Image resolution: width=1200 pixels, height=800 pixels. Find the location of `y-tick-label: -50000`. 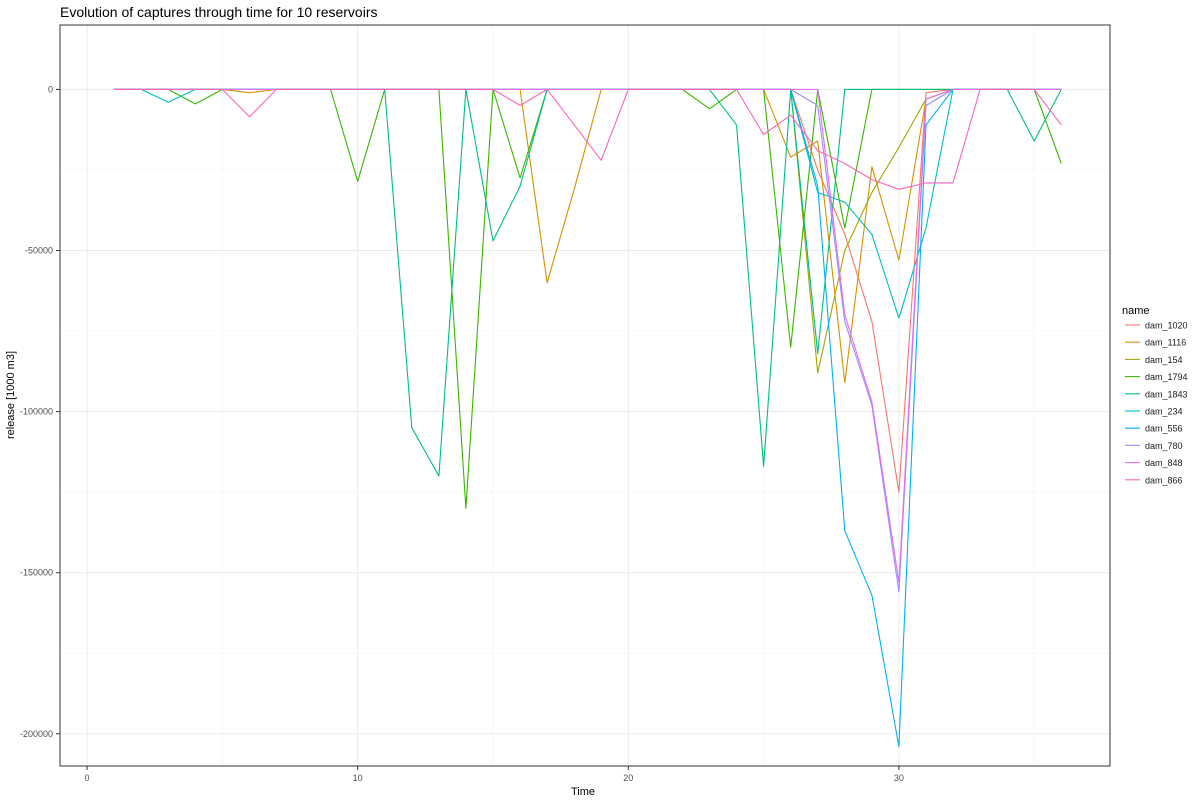

y-tick-label: -50000 is located at coordinates (39, 251).